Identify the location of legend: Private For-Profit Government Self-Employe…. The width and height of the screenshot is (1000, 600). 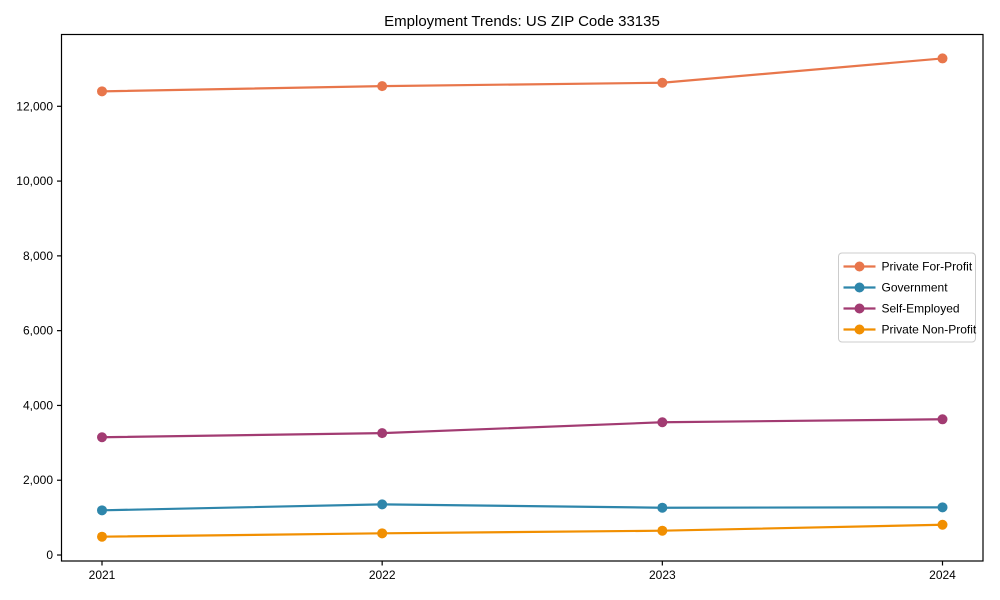
(907, 297).